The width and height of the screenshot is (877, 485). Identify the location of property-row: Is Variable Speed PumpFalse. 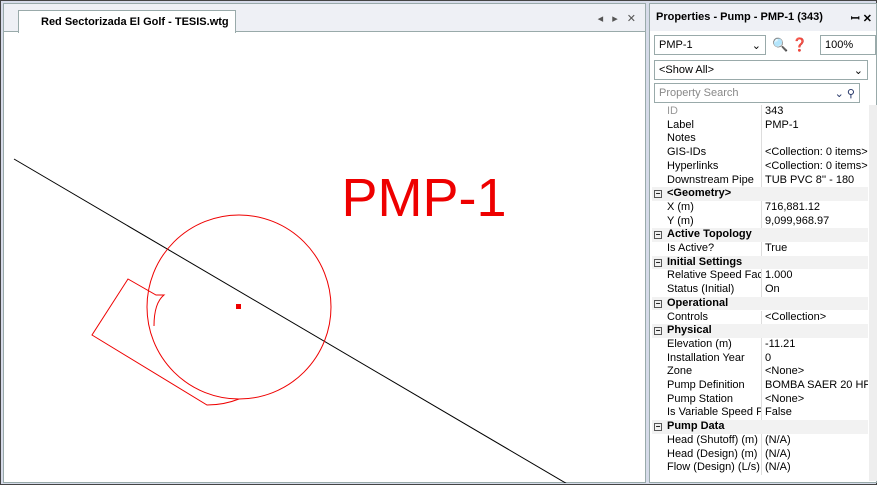
(760, 413).